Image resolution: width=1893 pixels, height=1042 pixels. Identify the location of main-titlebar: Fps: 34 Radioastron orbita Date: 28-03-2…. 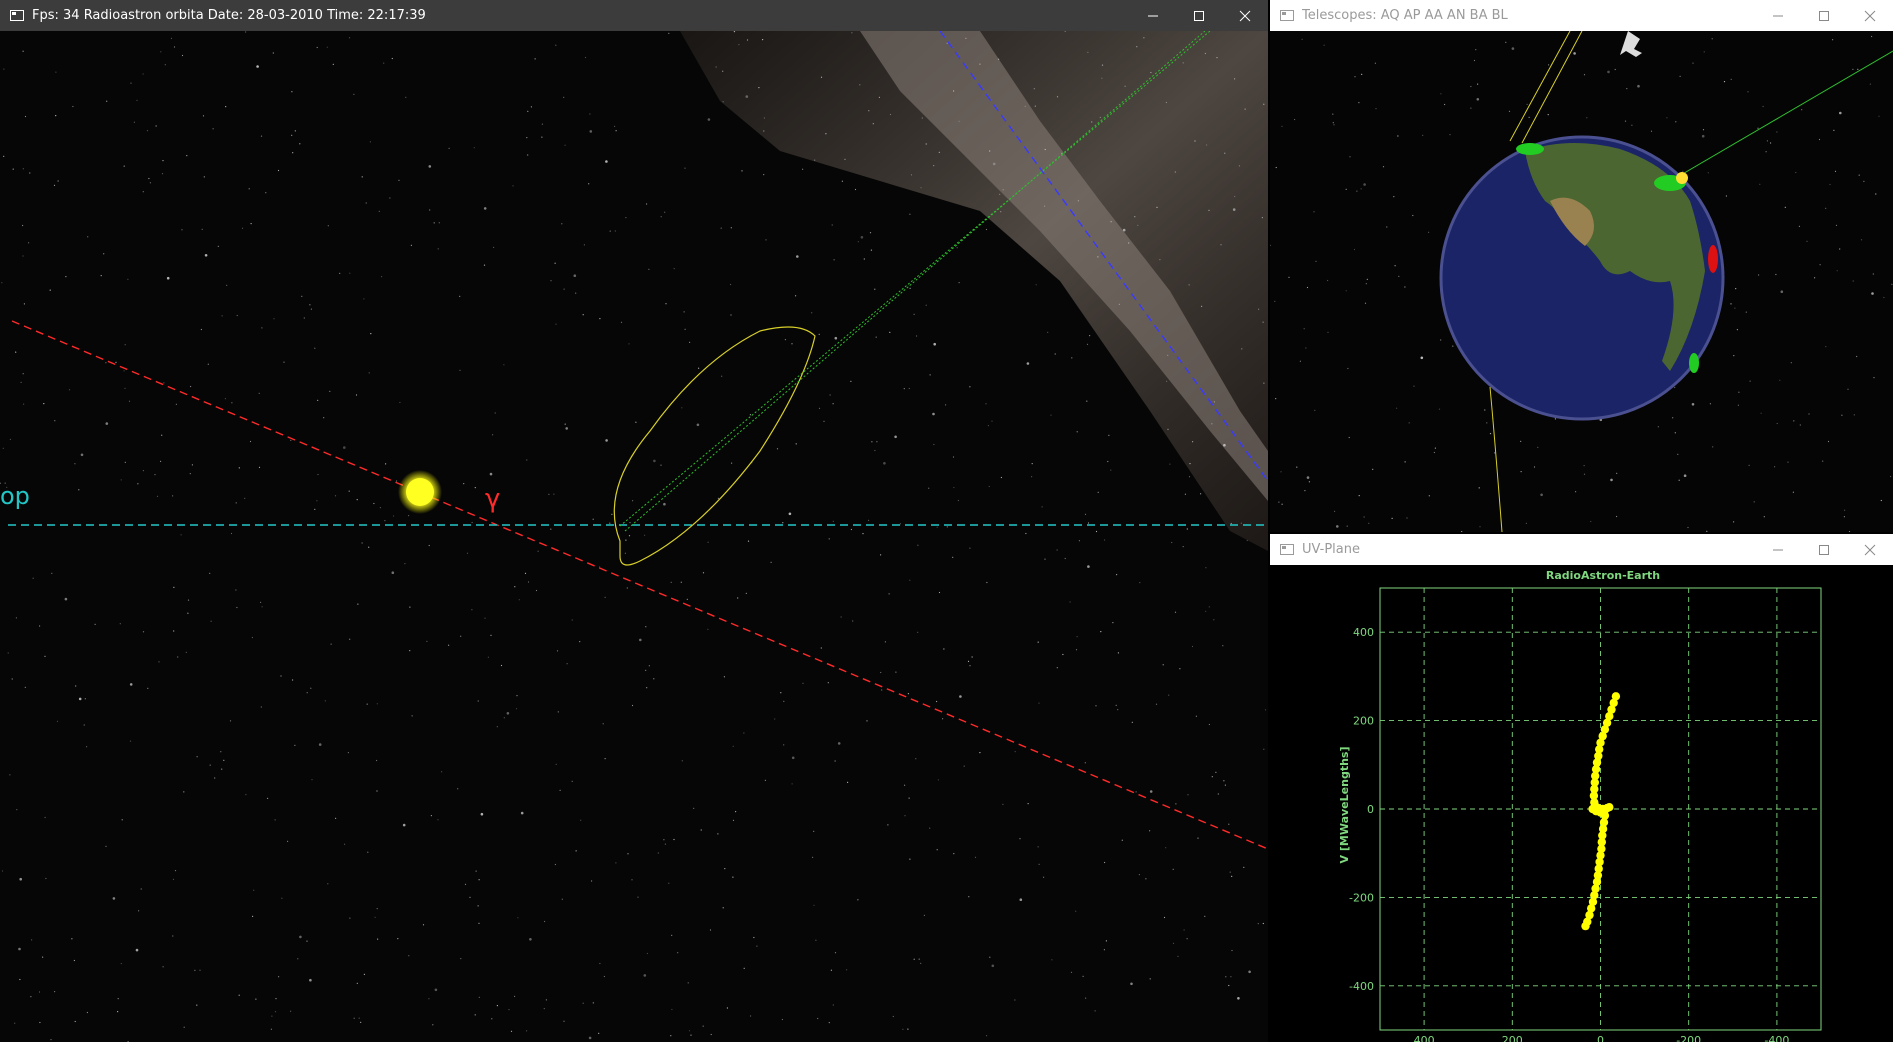
(634, 15).